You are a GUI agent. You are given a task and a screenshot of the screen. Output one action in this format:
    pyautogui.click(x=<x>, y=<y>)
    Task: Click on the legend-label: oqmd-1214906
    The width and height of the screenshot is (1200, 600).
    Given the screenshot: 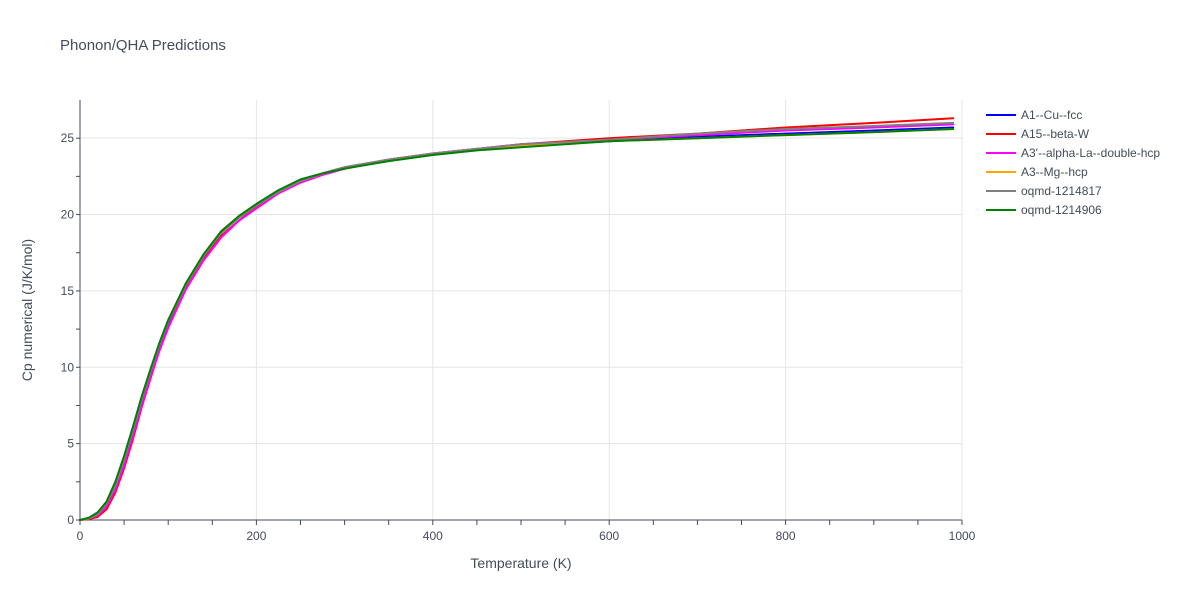 What is the action you would take?
    pyautogui.click(x=1061, y=210)
    